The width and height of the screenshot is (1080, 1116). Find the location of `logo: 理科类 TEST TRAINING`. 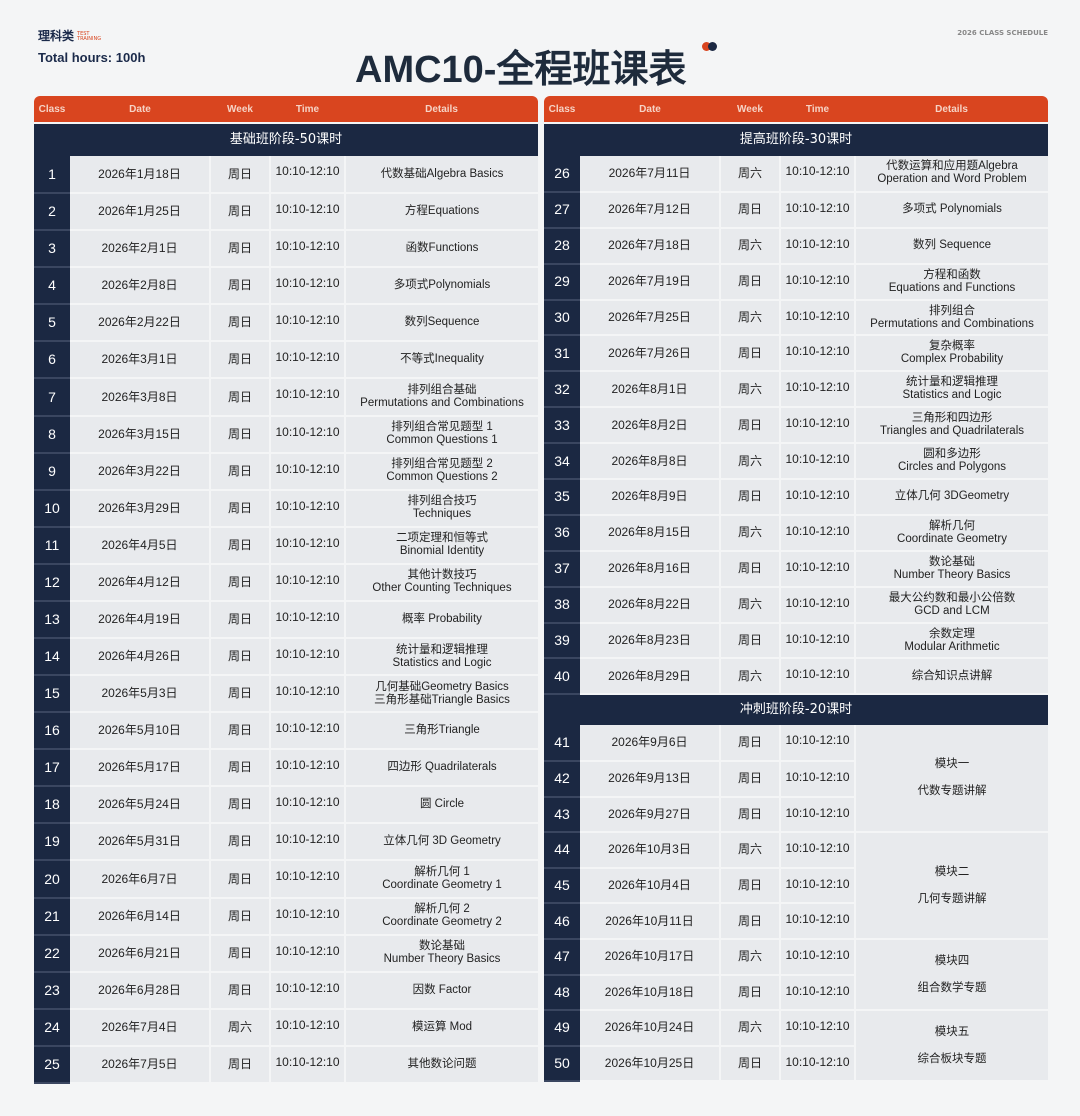

logo: 理科类 TEST TRAINING is located at coordinates (74, 35).